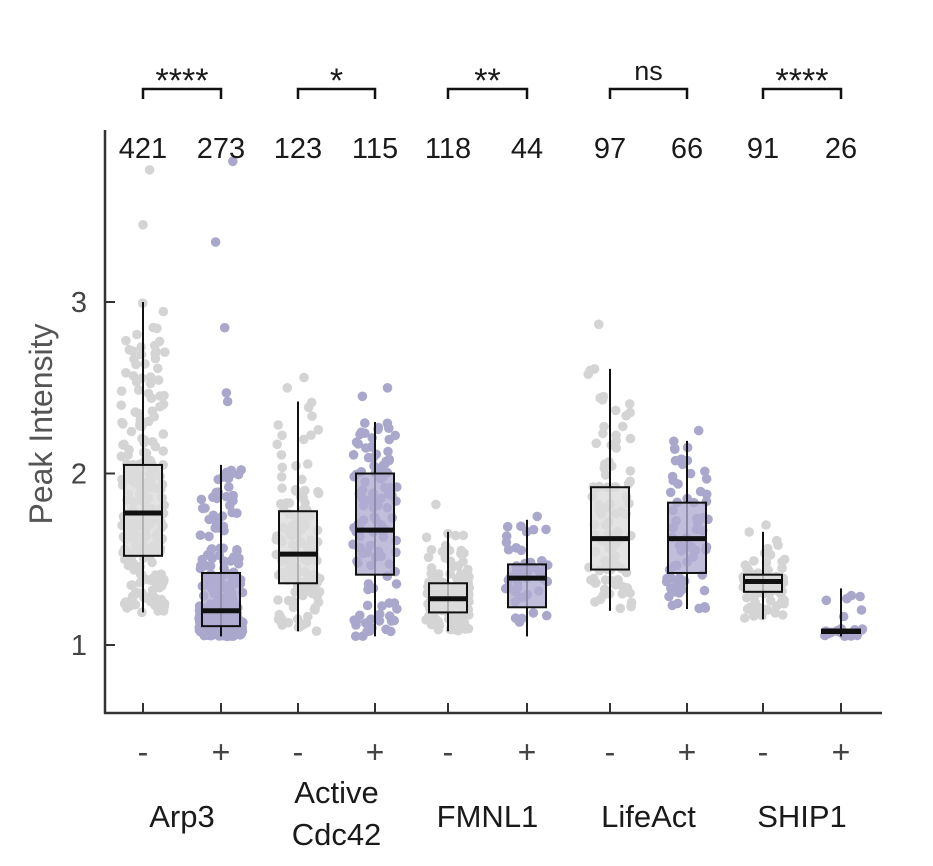 The height and width of the screenshot is (866, 933). Describe the element at coordinates (298, 149) in the screenshot. I see `sample-count: 123` at that location.